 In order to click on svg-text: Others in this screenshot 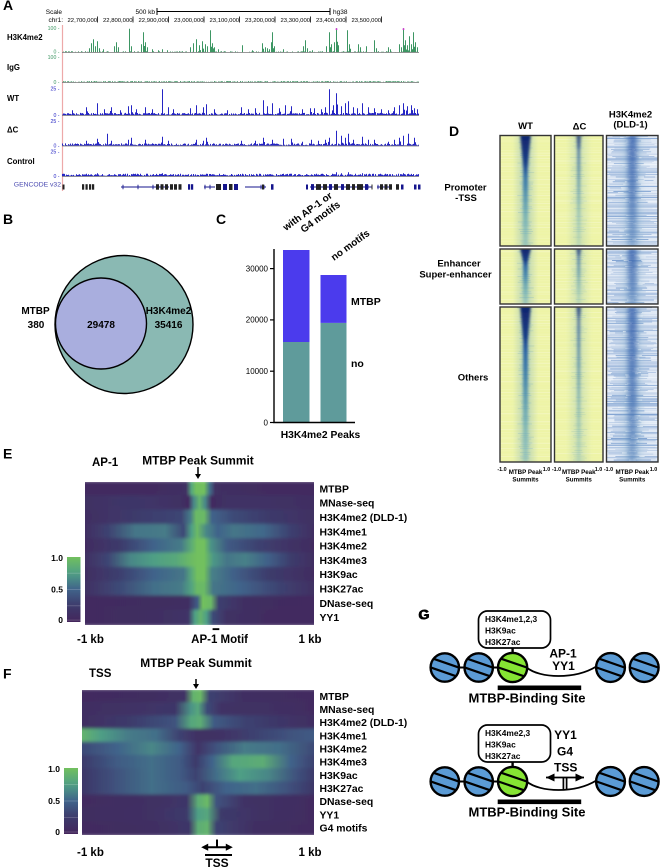, I will do `click(473, 378)`.